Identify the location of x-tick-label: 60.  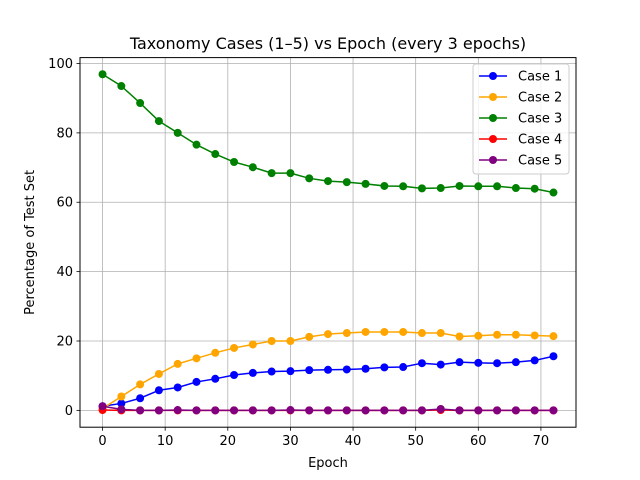
(478, 441).